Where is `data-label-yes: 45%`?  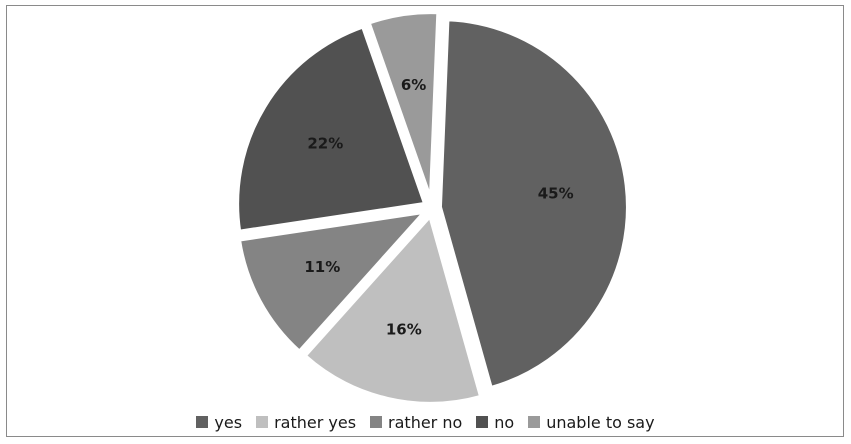
data-label-yes: 45% is located at coordinates (556, 193).